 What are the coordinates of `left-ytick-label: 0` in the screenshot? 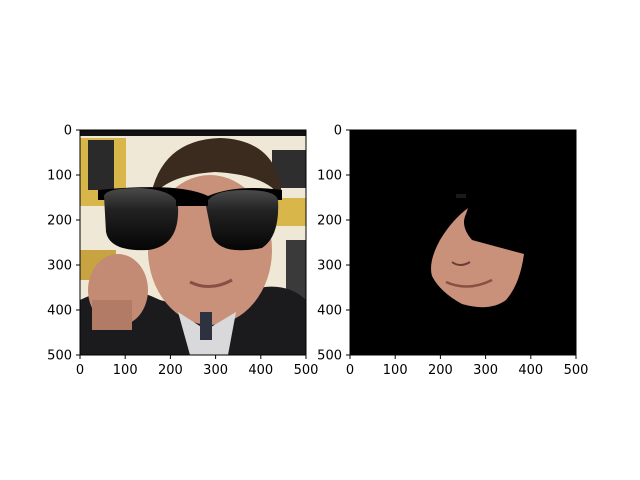 It's located at (68, 131).